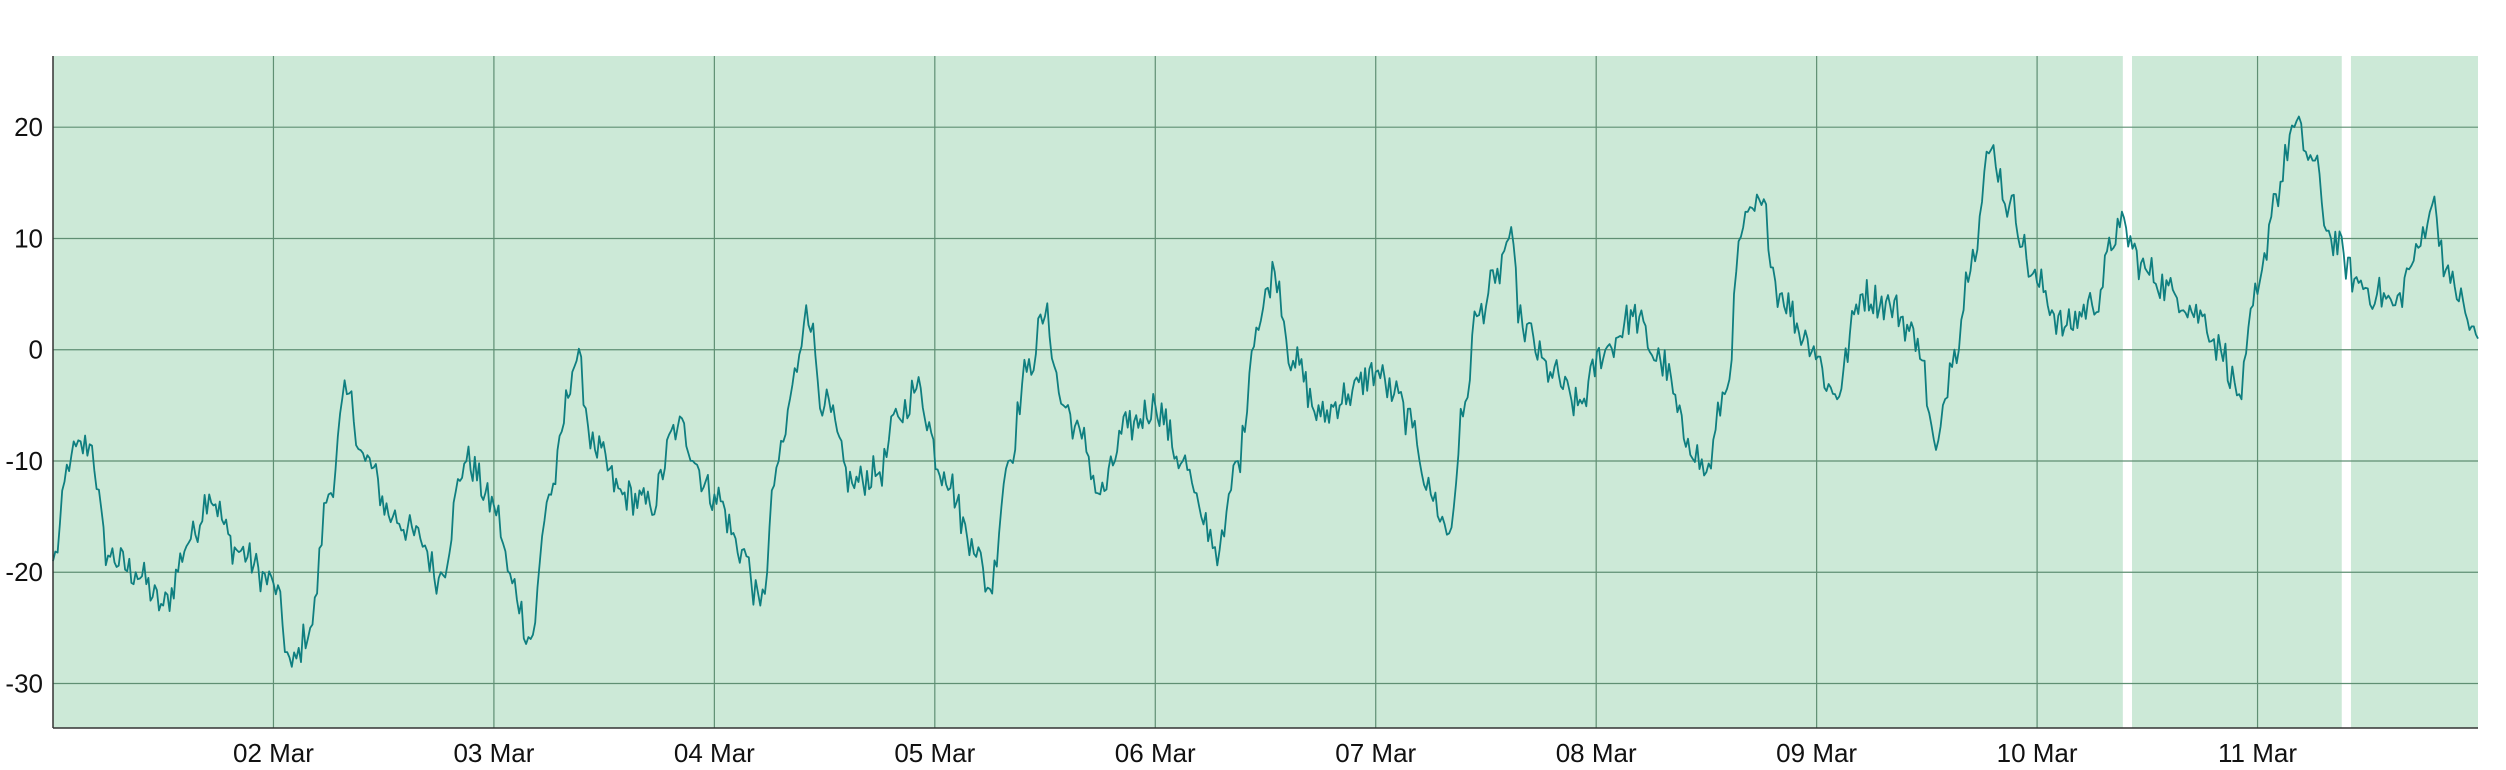 This screenshot has width=2506, height=770. Describe the element at coordinates (493, 753) in the screenshot. I see `x-tick-label: 03 Mar` at that location.